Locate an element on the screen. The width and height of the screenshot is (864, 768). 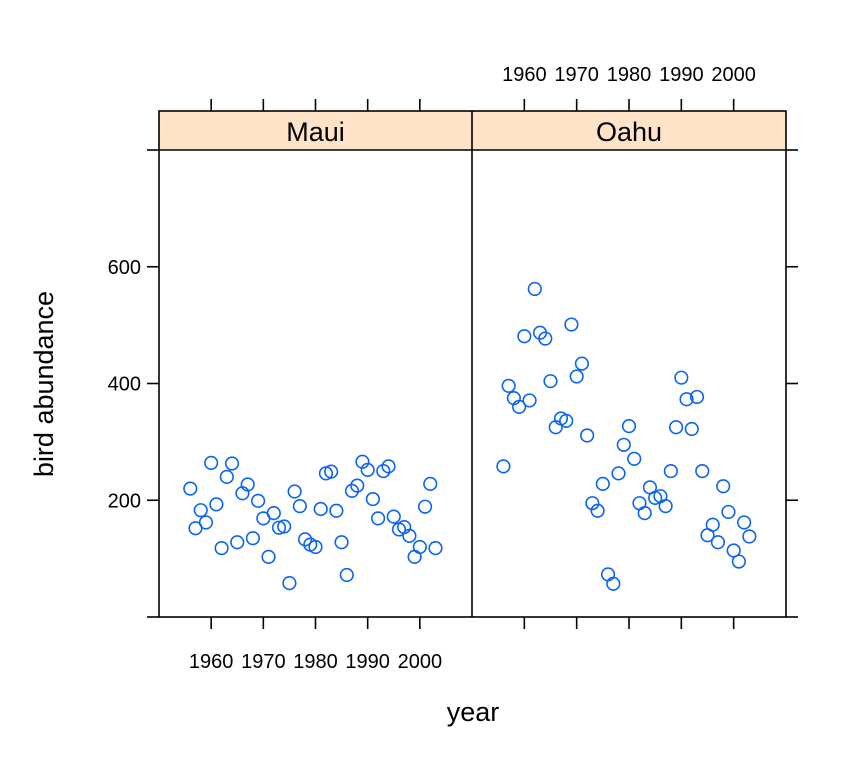
x-tick-label: 1960 is located at coordinates (211, 662).